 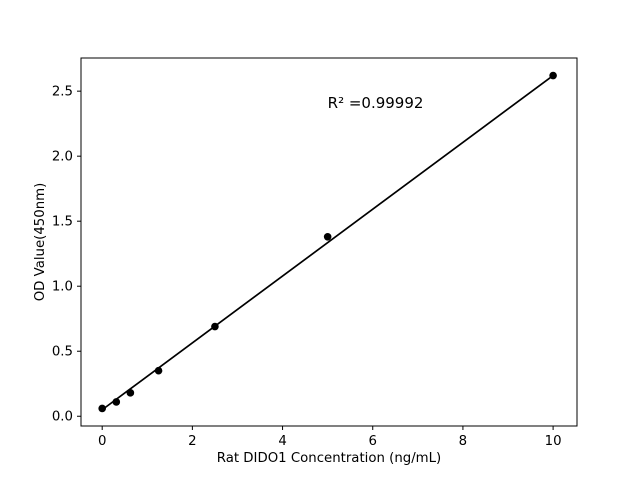 What do you see at coordinates (102, 441) in the screenshot?
I see `x-tick-label: 0` at bounding box center [102, 441].